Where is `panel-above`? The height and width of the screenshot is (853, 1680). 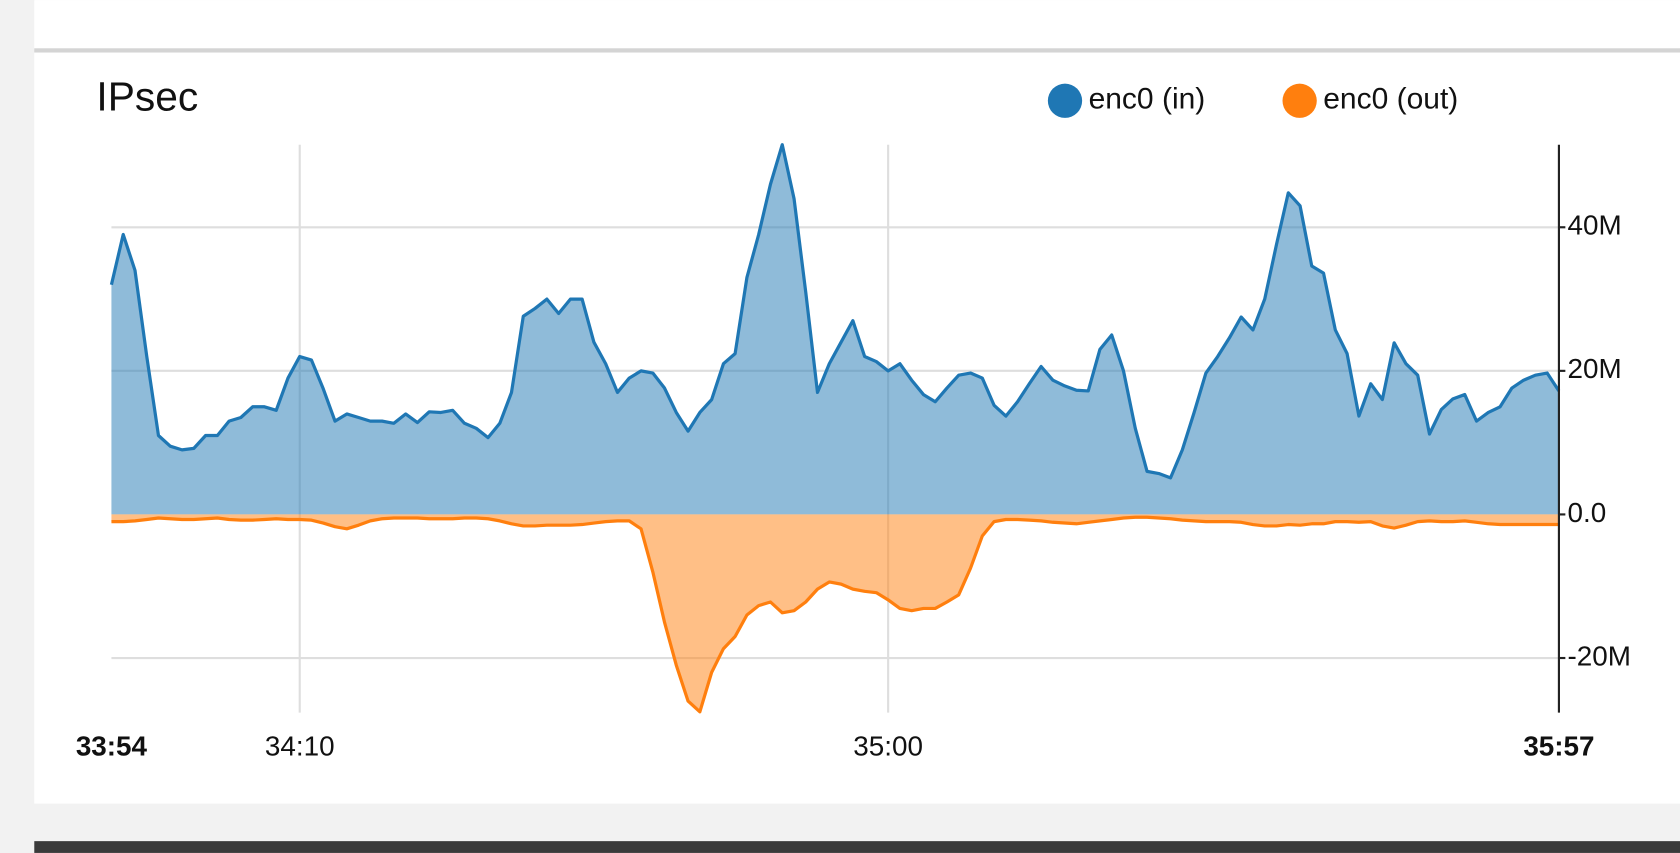
panel-above is located at coordinates (857, 25).